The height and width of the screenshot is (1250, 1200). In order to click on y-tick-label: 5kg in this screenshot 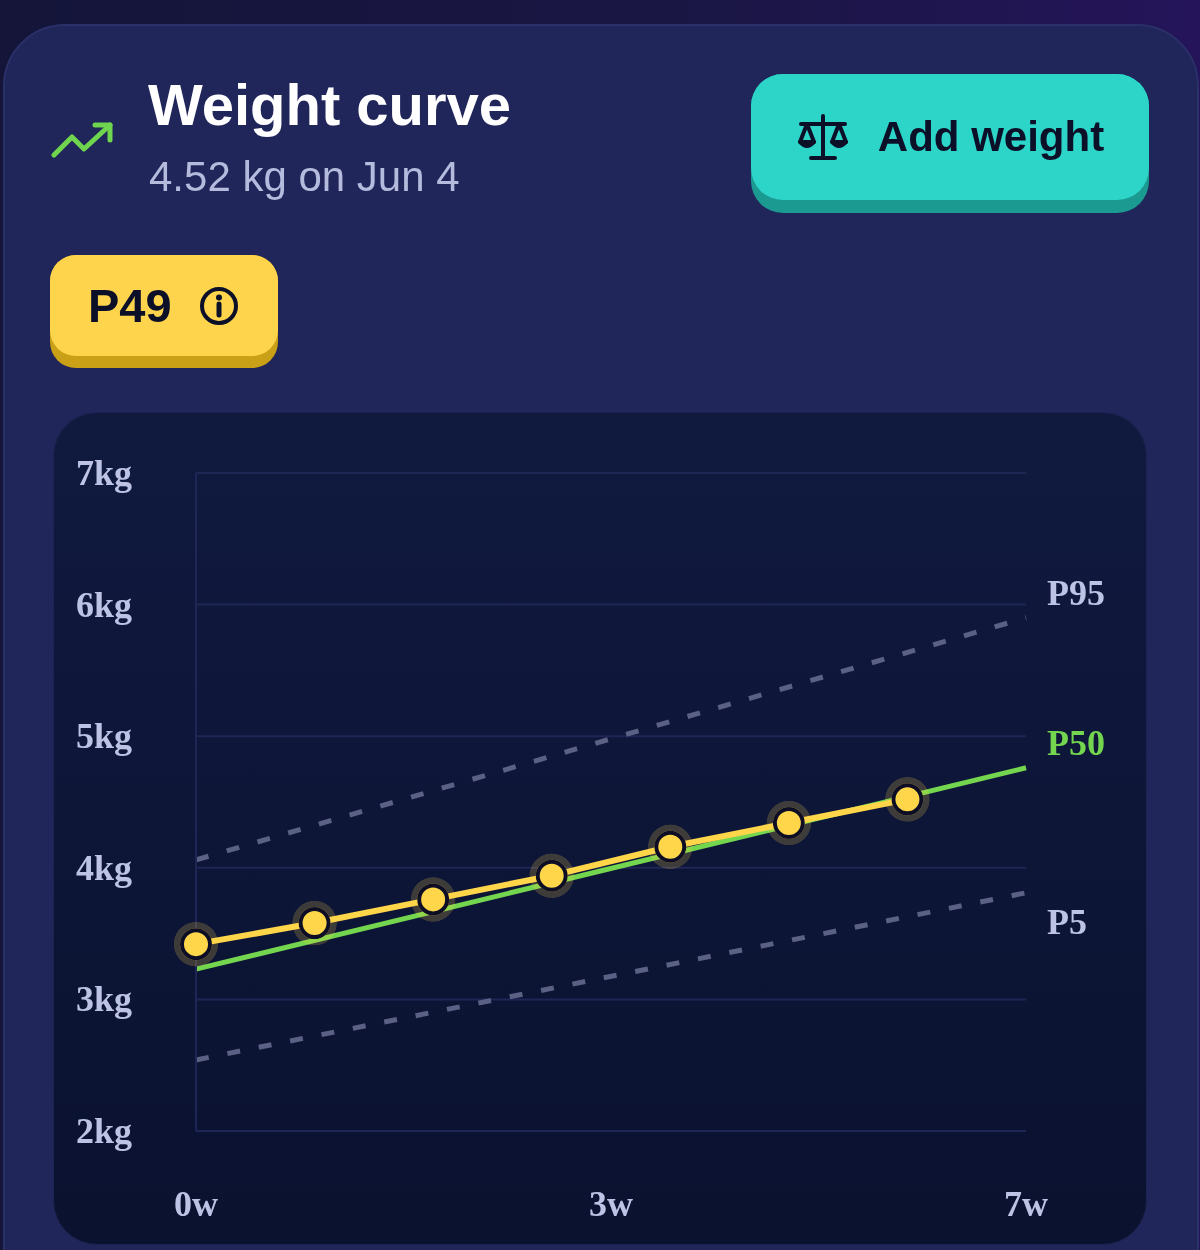, I will do `click(103, 736)`.